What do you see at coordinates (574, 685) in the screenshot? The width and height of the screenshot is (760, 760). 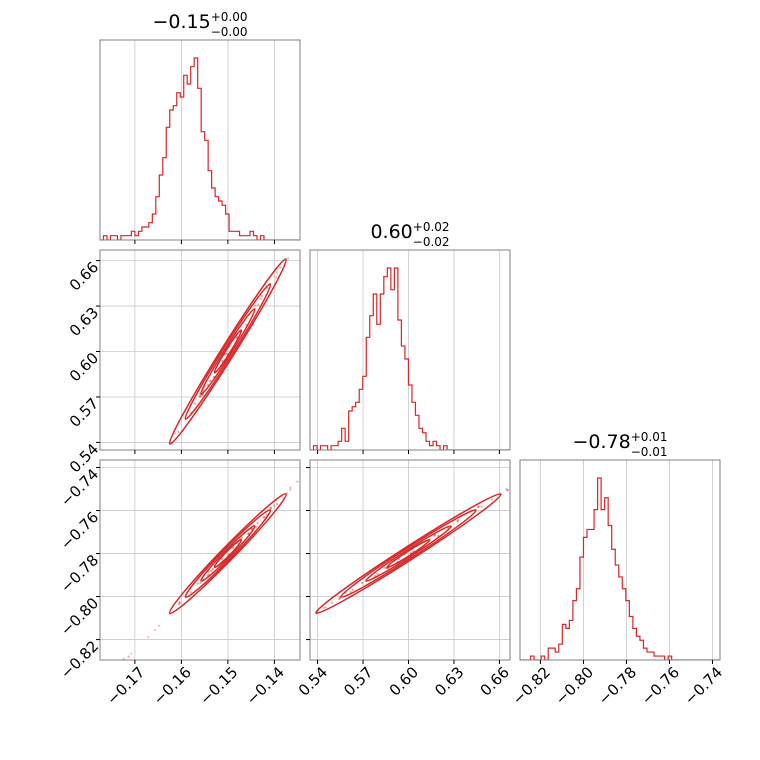 I see `x-tick-label-2-1: −0.80` at bounding box center [574, 685].